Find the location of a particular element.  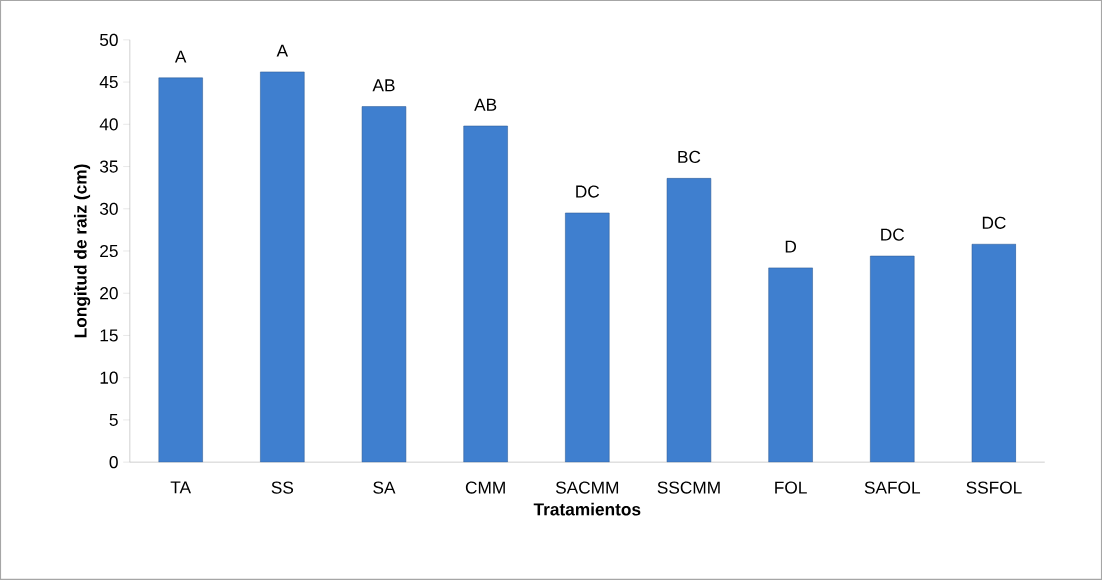

annotation: BC is located at coordinates (689, 157).